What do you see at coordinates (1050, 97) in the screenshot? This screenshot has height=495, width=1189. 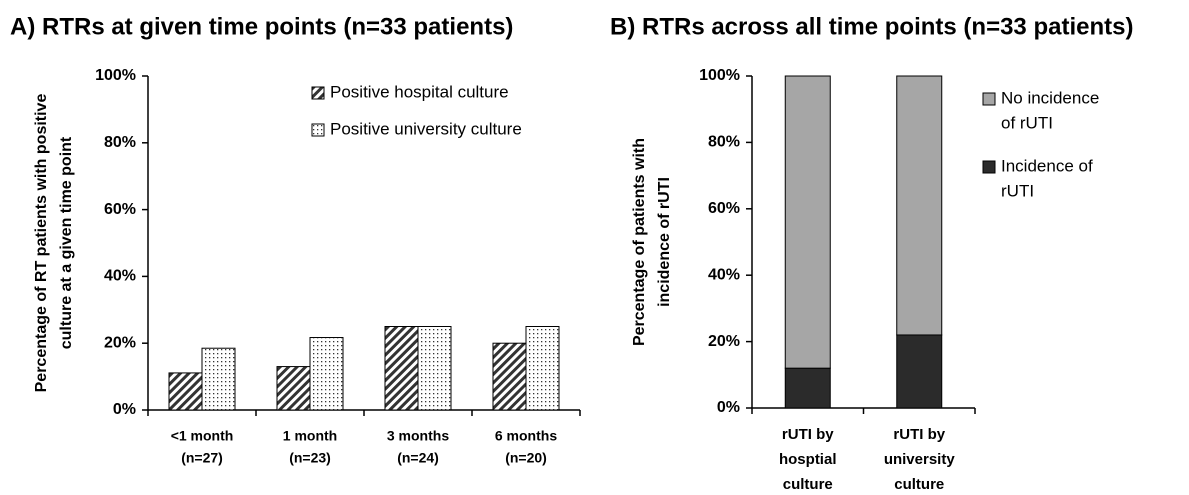 I see `legend-label: No incidence` at bounding box center [1050, 97].